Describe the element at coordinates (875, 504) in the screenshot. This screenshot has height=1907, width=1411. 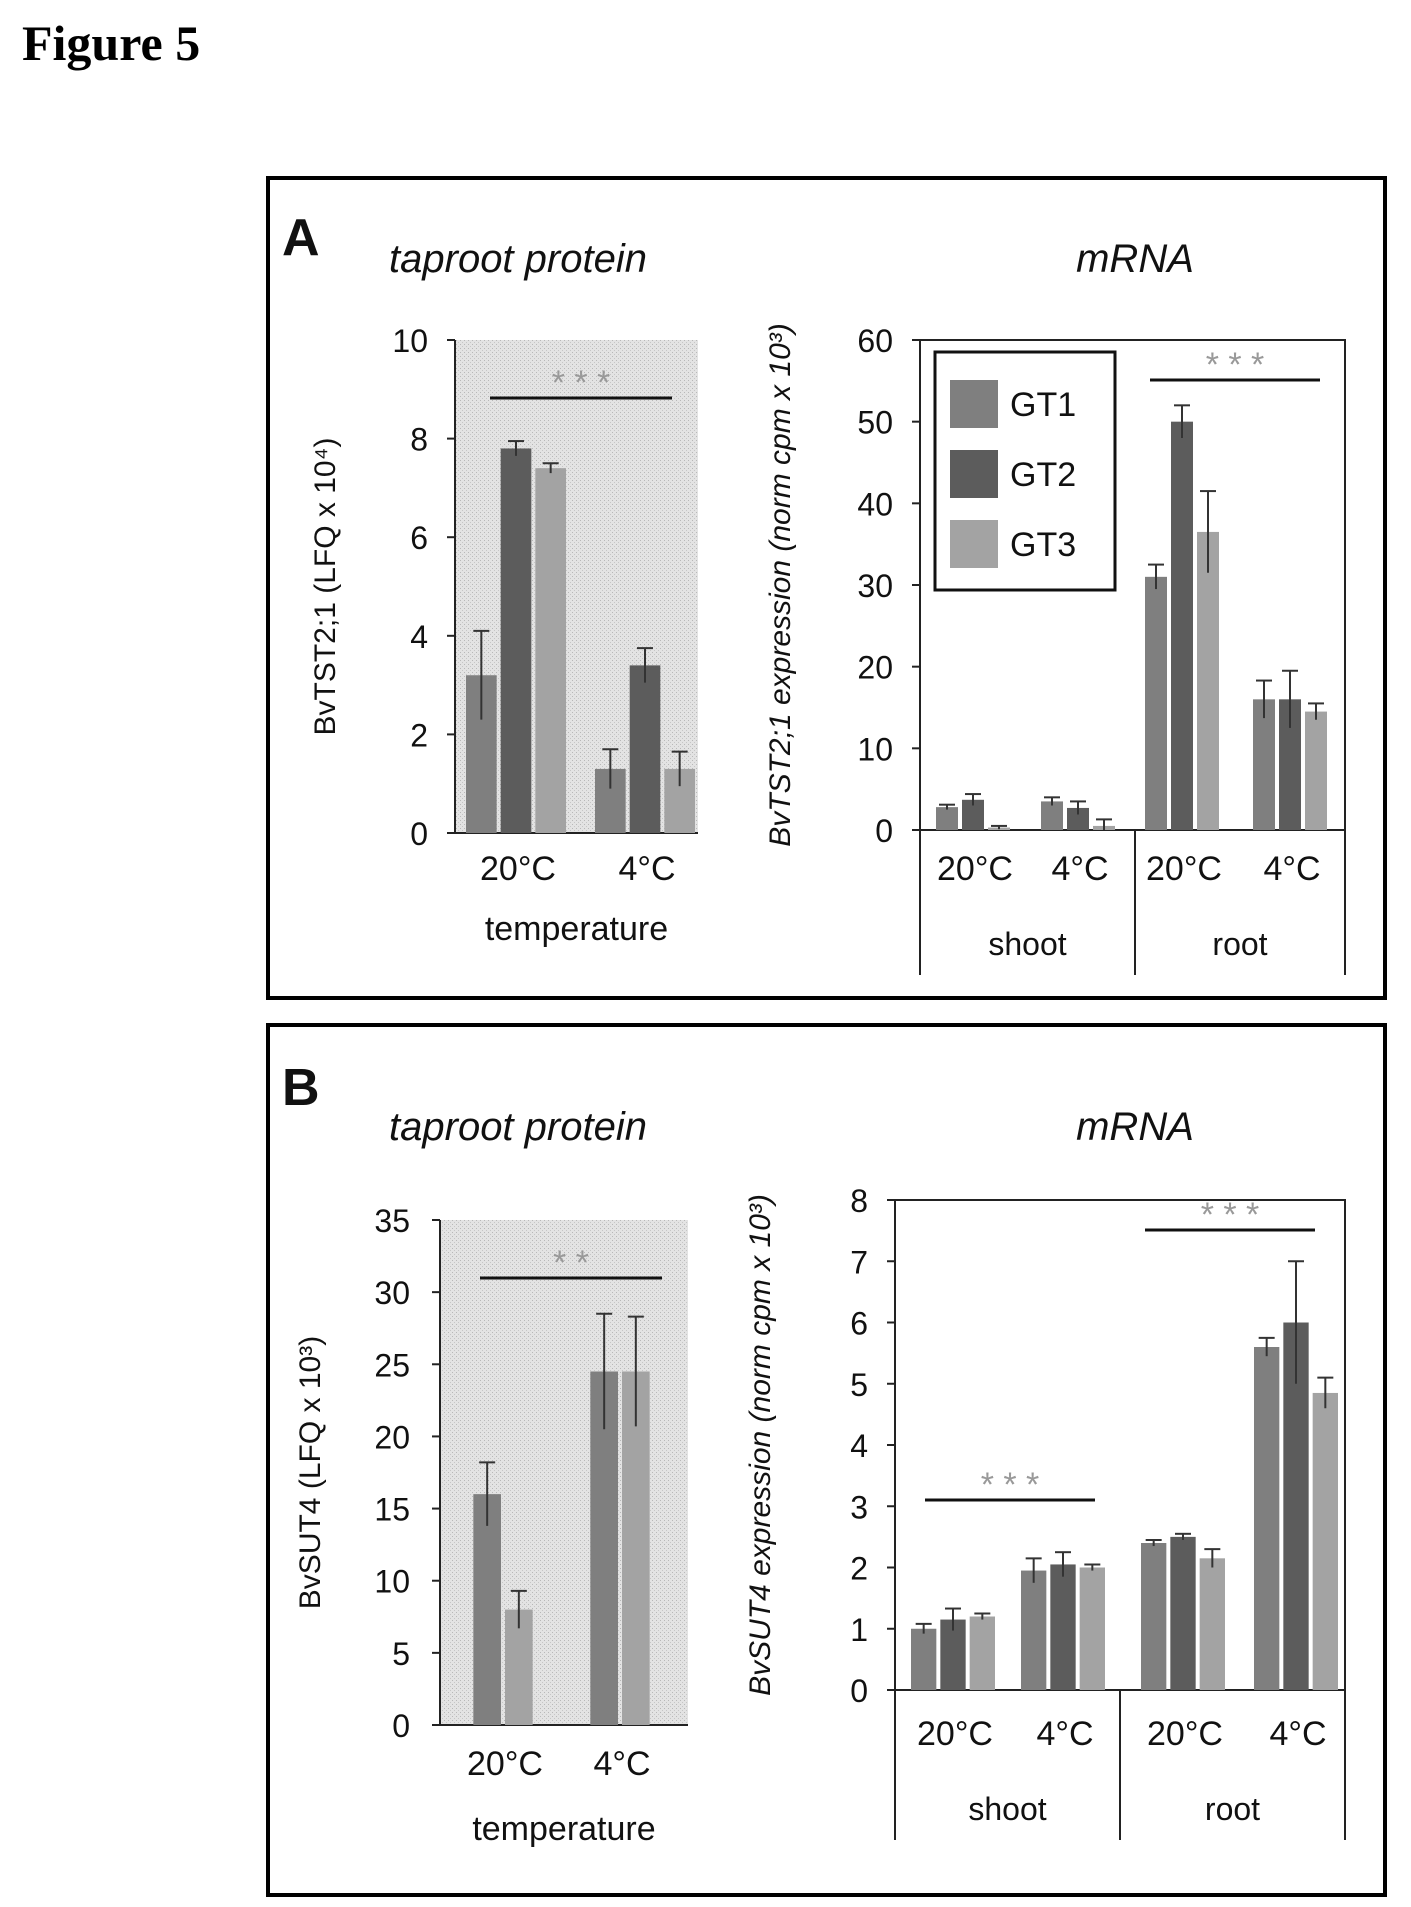
I see `y-tick-label: 40` at that location.